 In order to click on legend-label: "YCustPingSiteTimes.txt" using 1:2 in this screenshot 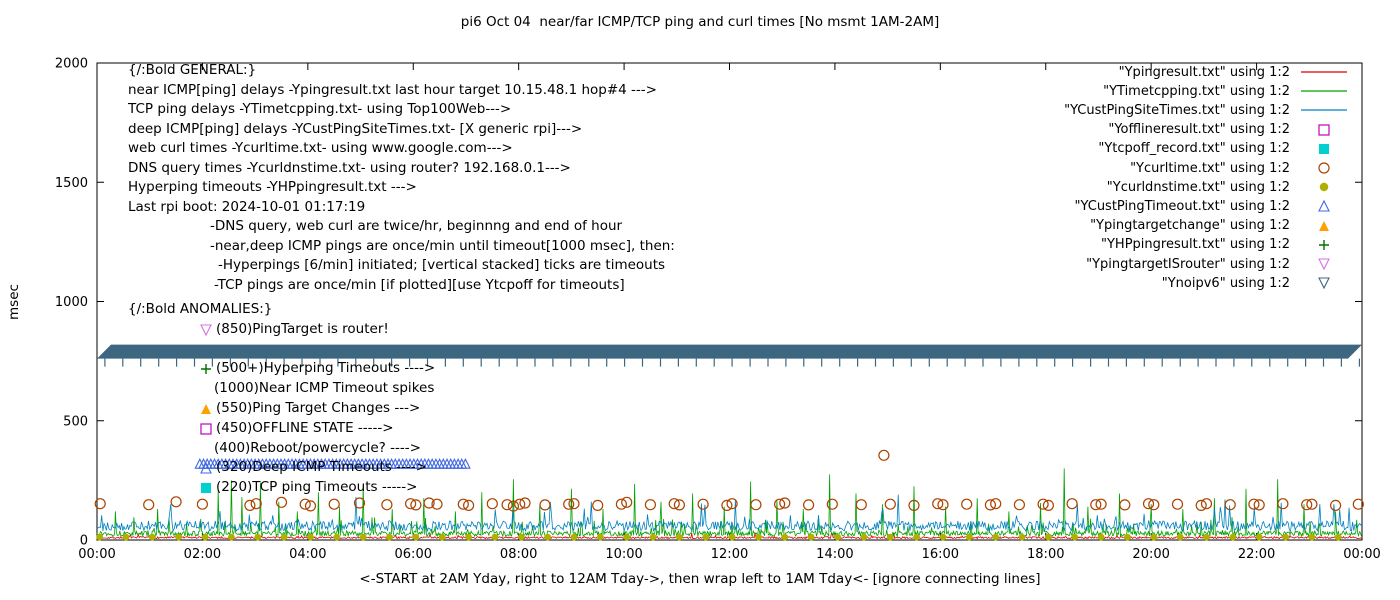, I will do `click(1177, 110)`.